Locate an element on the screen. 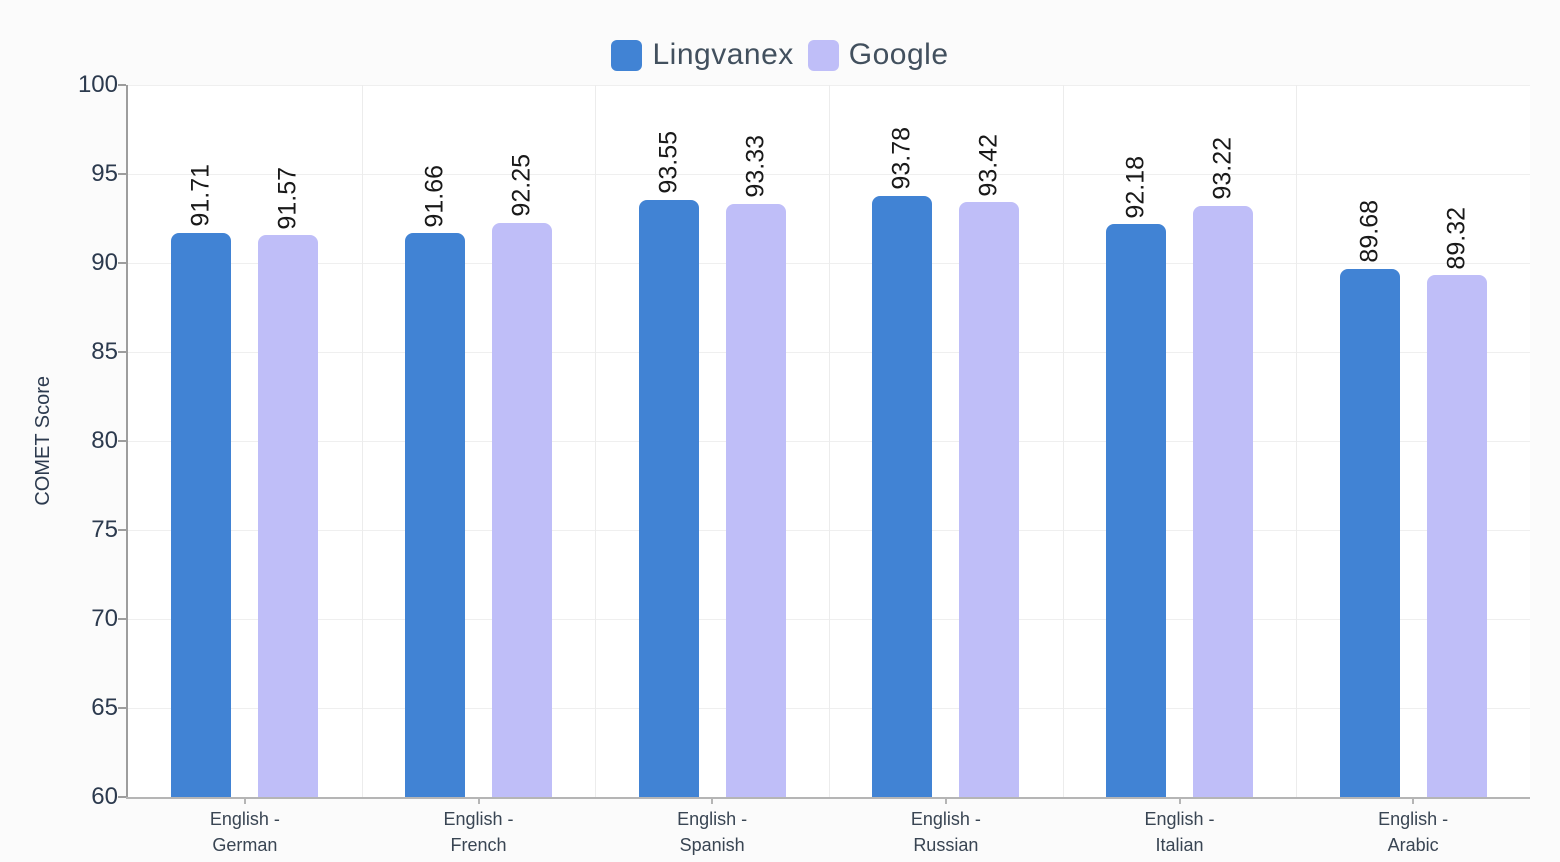 The width and height of the screenshot is (1560, 862). y-tick-label: 70 is located at coordinates (104, 618).